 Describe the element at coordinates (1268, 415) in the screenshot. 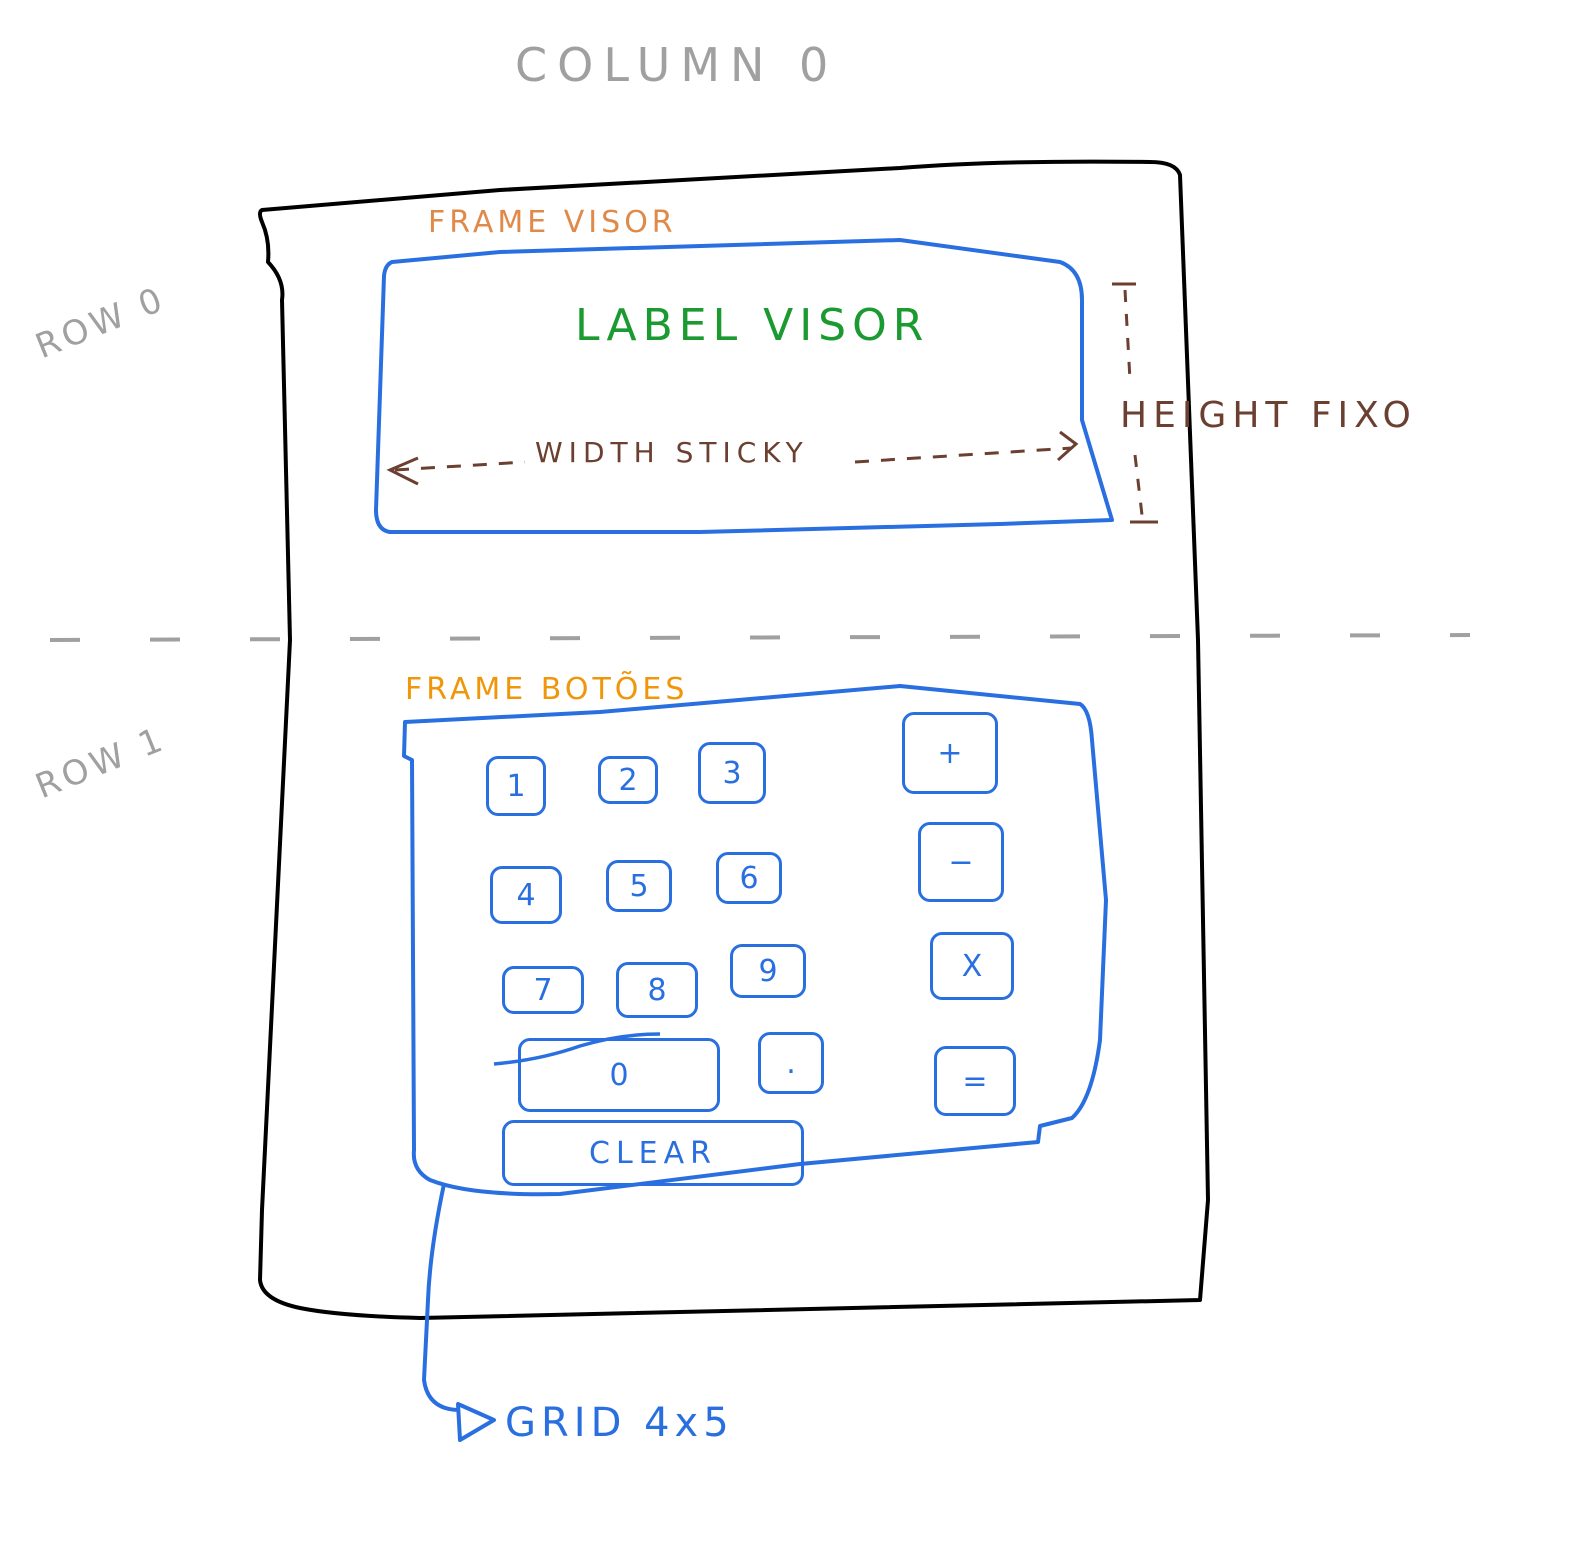

I see `height-fixo-note: HEIGHT FIXO` at that location.